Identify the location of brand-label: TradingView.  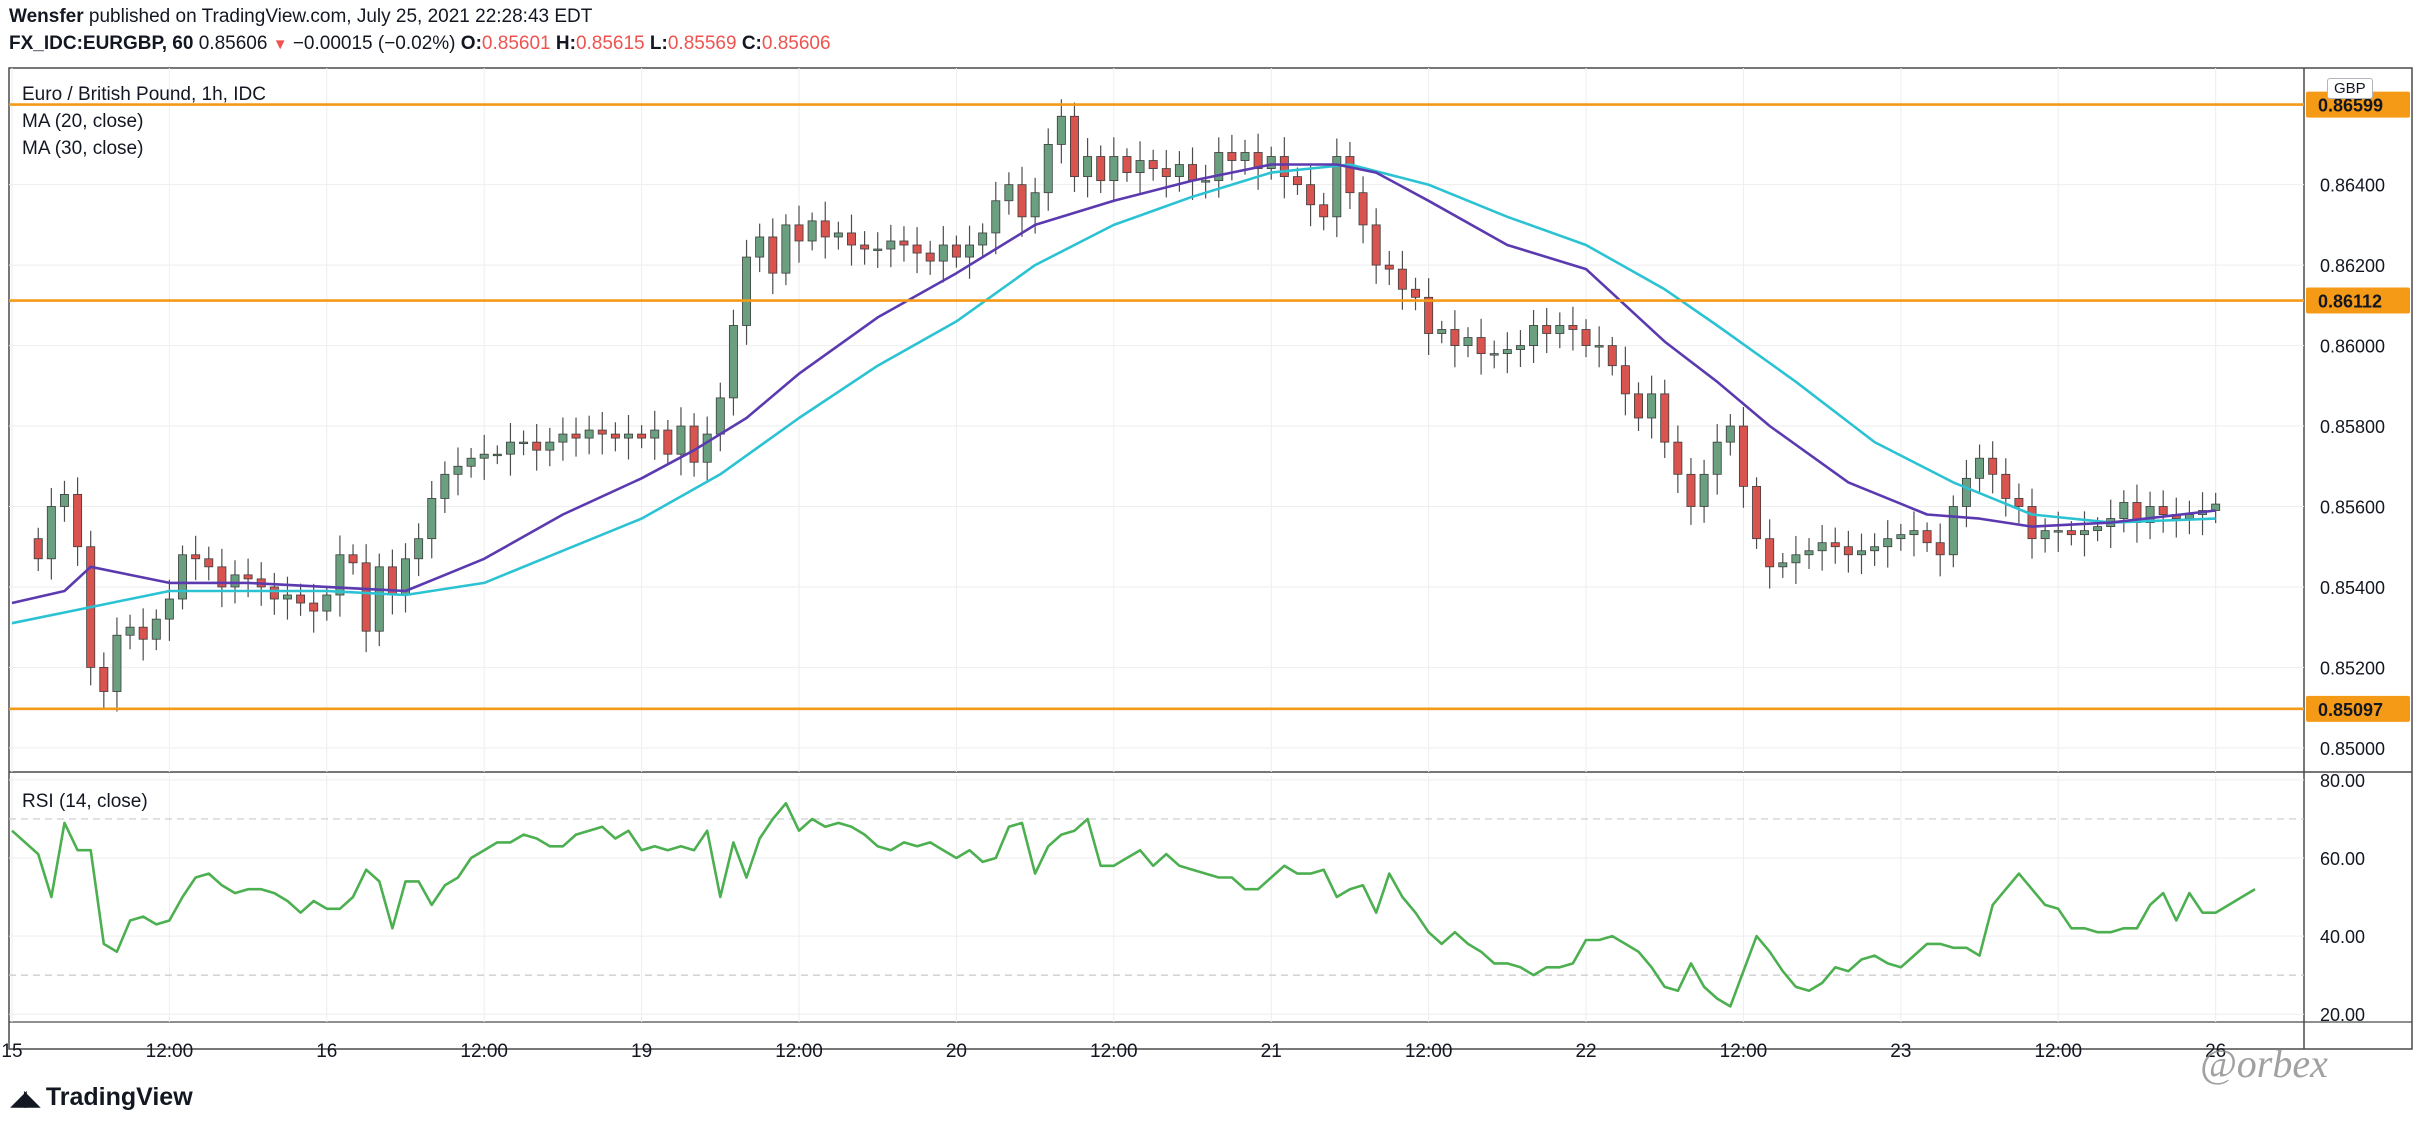
(119, 1097).